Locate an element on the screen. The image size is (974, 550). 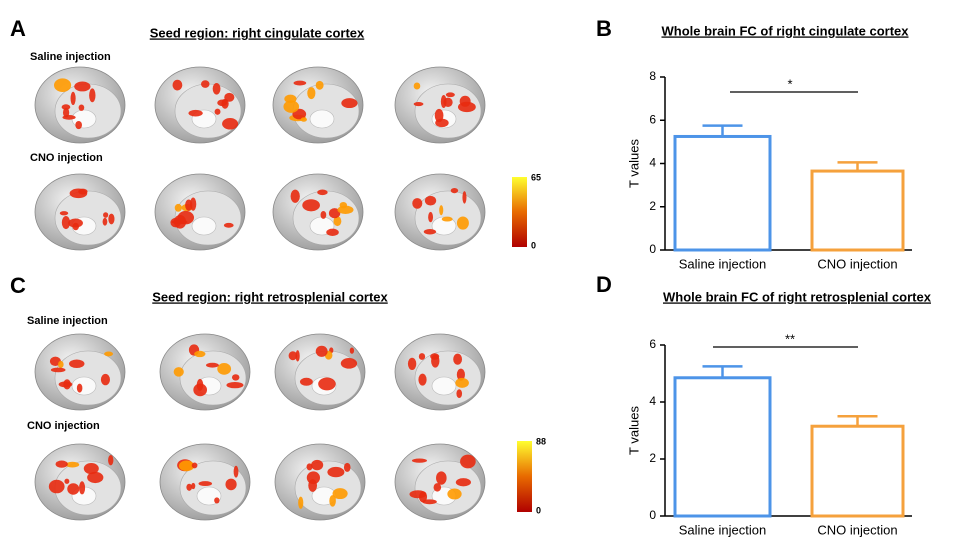
panel-title: Seed region: right retrosplenial cortex is located at coordinates (270, 296).